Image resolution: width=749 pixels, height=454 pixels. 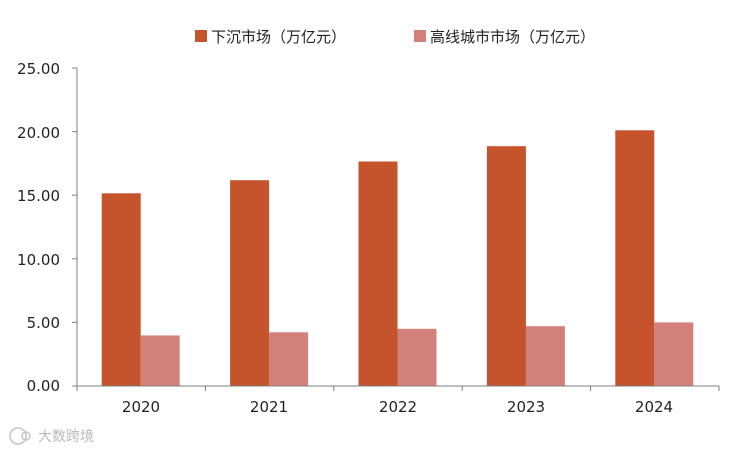 I want to click on y-tick-label: 20.00, so click(x=38, y=133).